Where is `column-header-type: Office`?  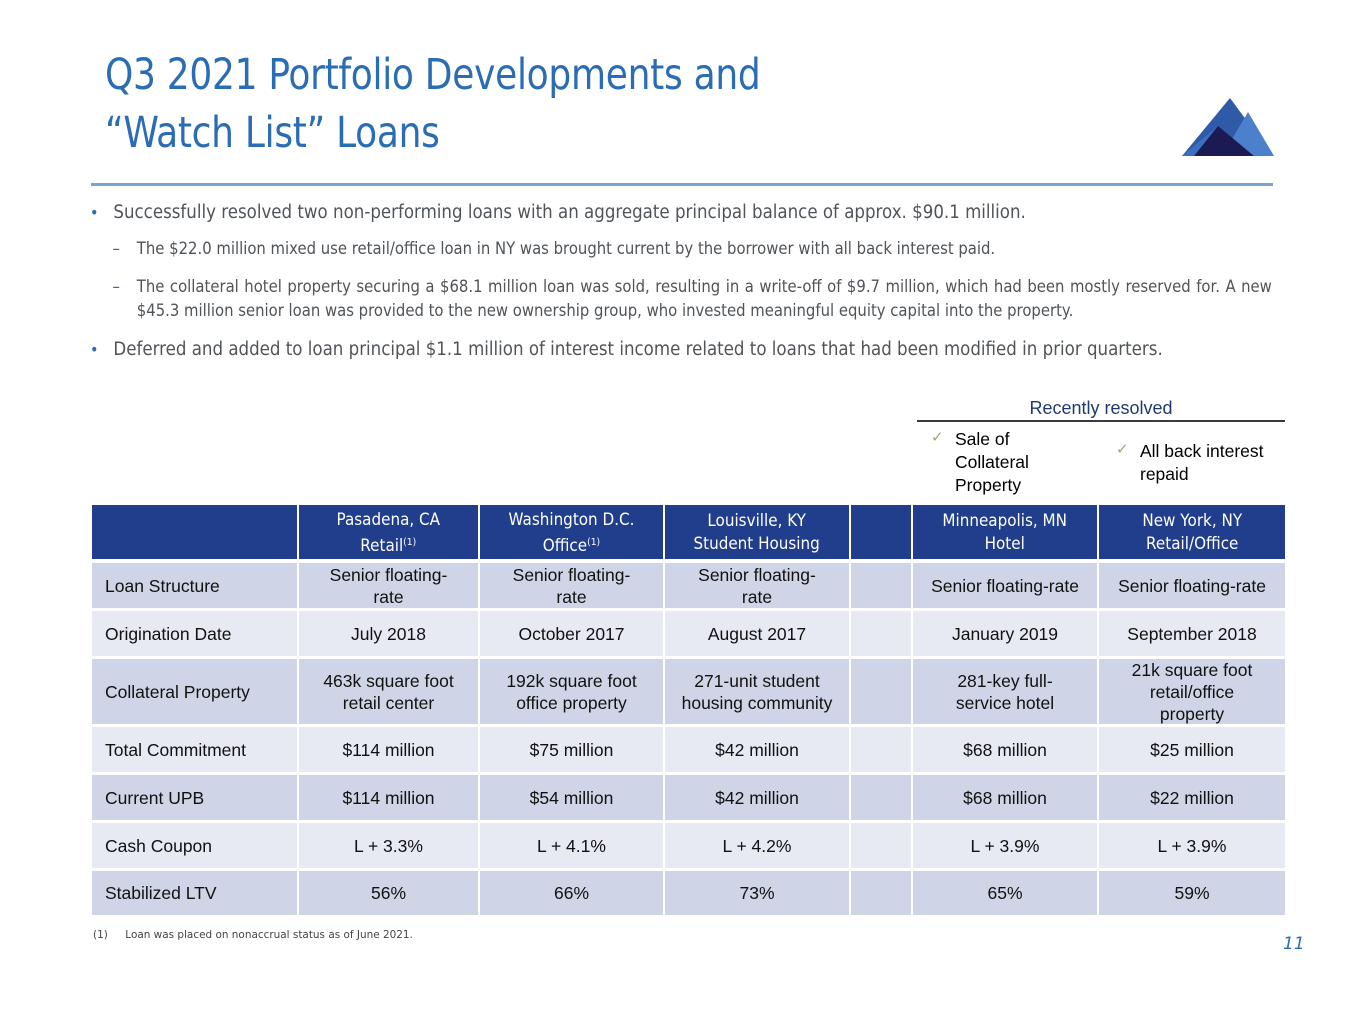 column-header-type: Office is located at coordinates (565, 545).